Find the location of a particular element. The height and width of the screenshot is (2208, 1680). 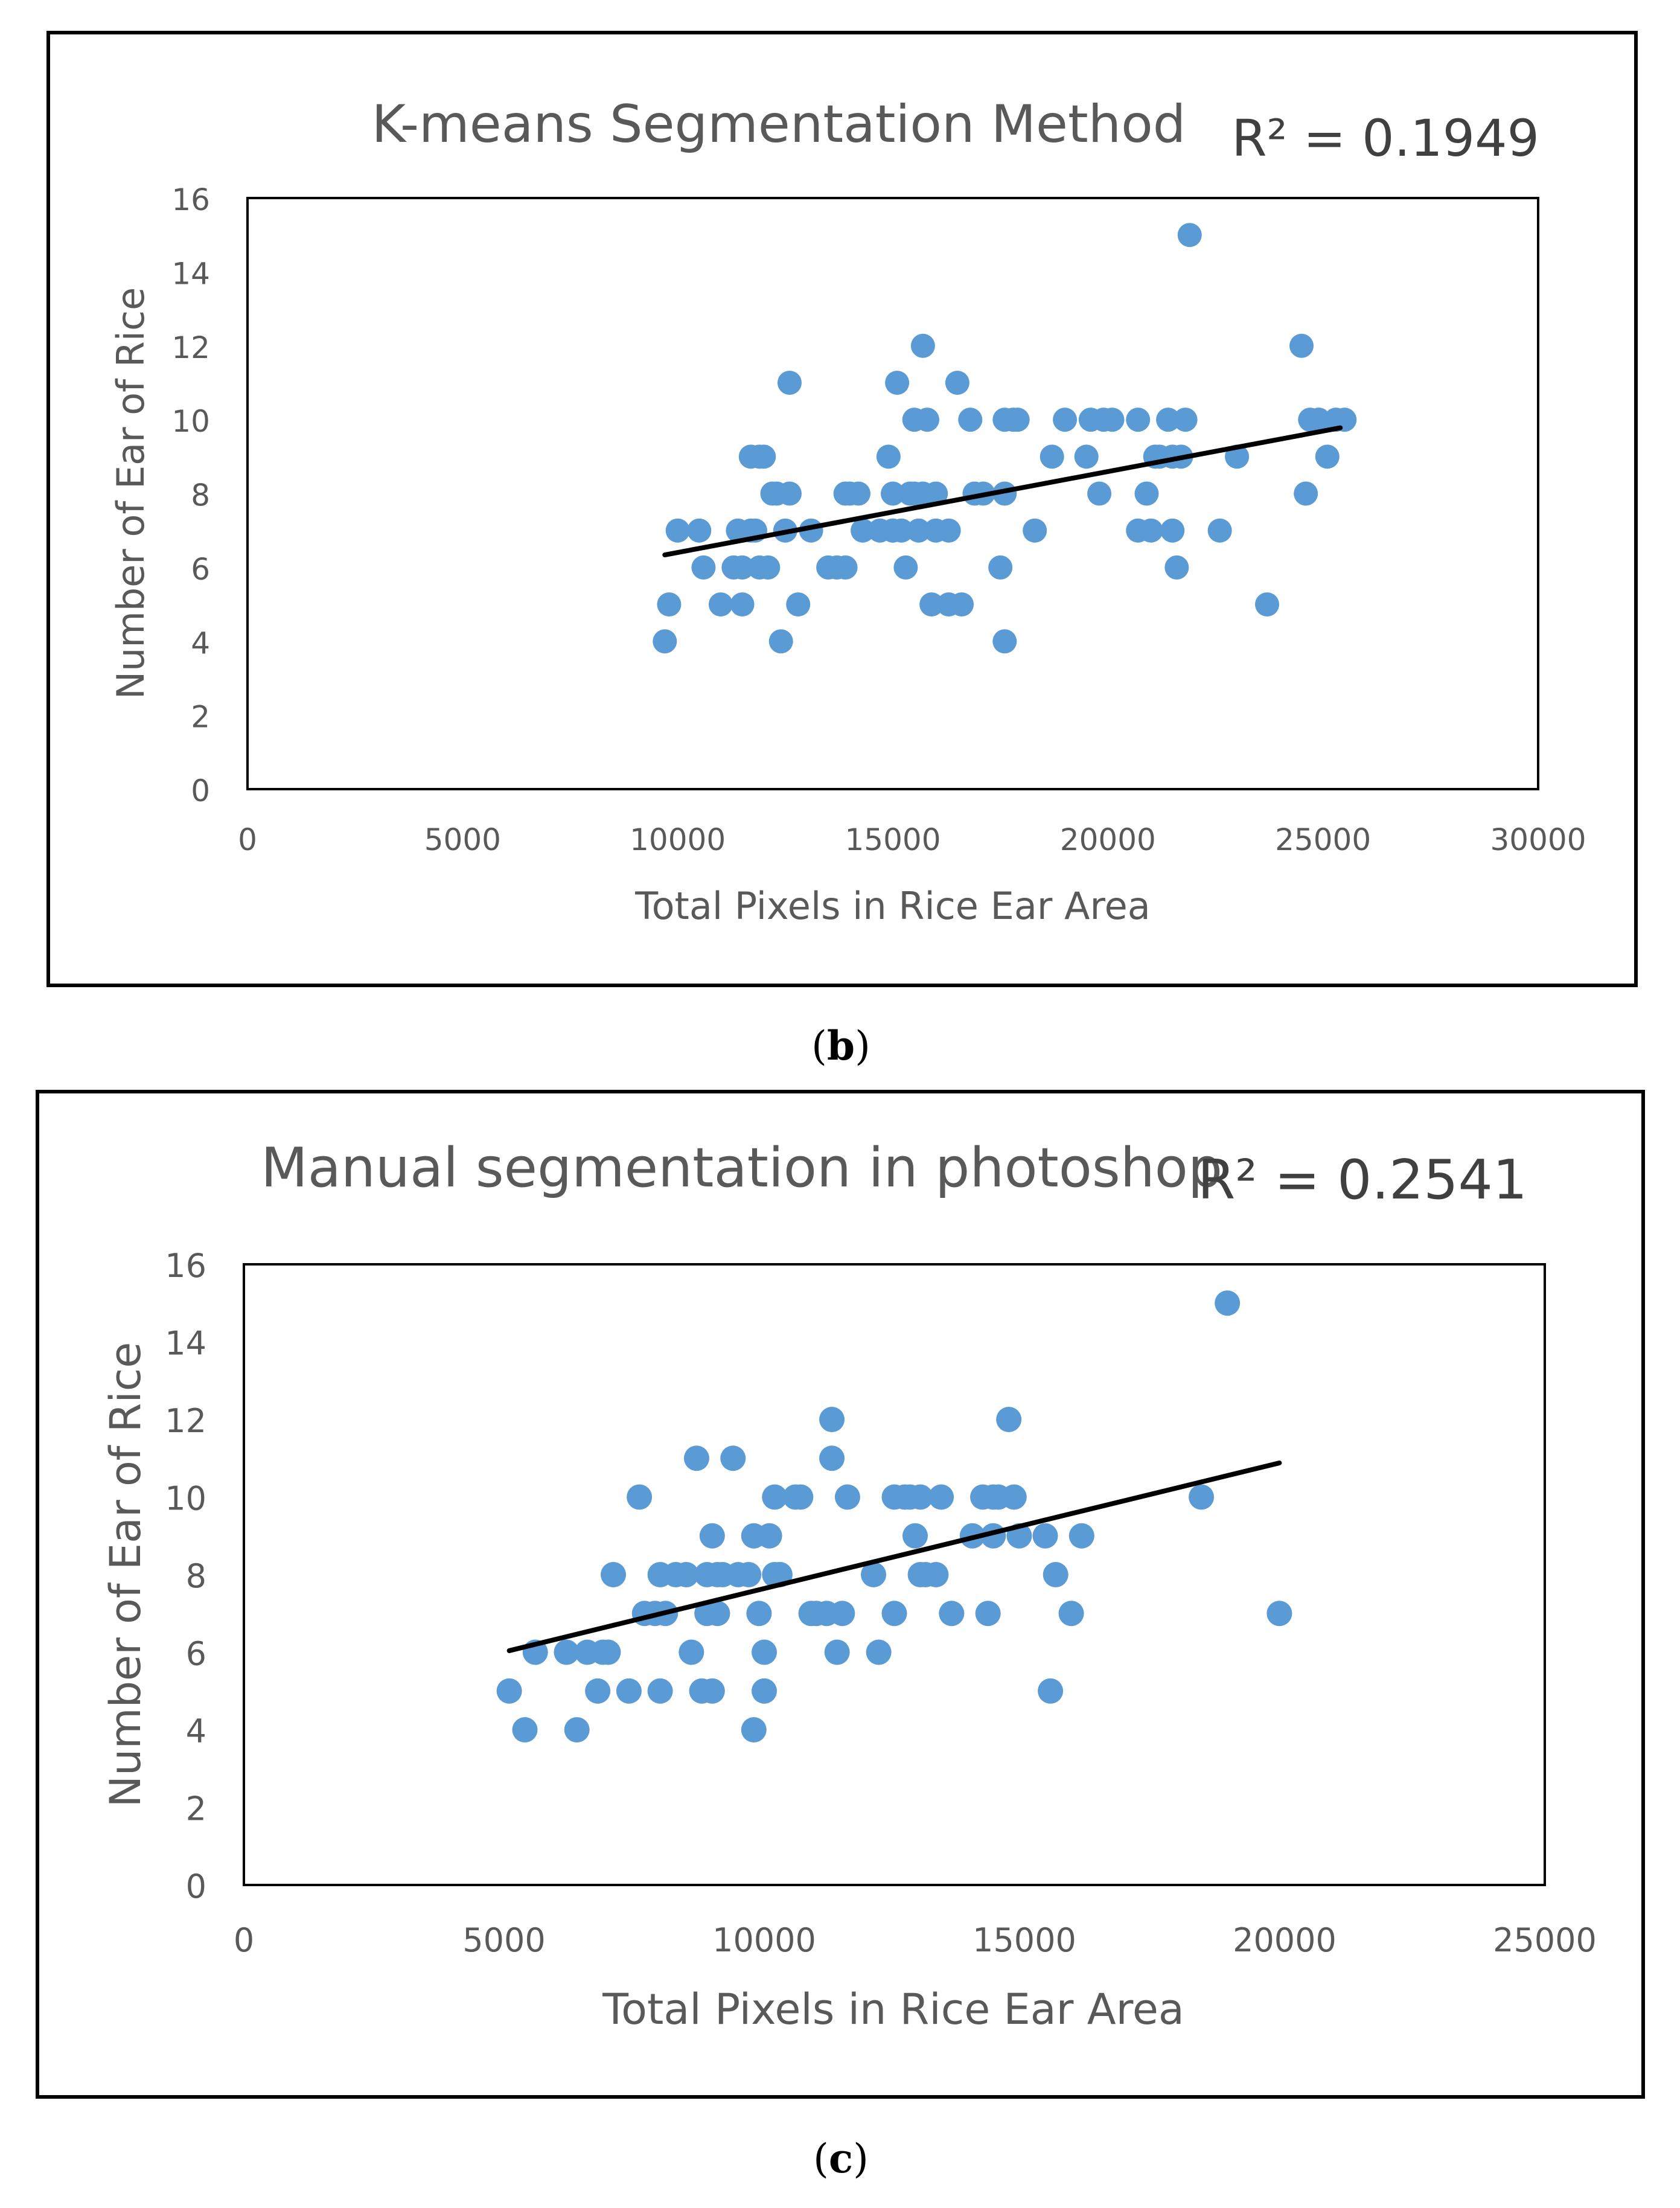

chart-b-y-tick-label: 2 is located at coordinates (201, 717).